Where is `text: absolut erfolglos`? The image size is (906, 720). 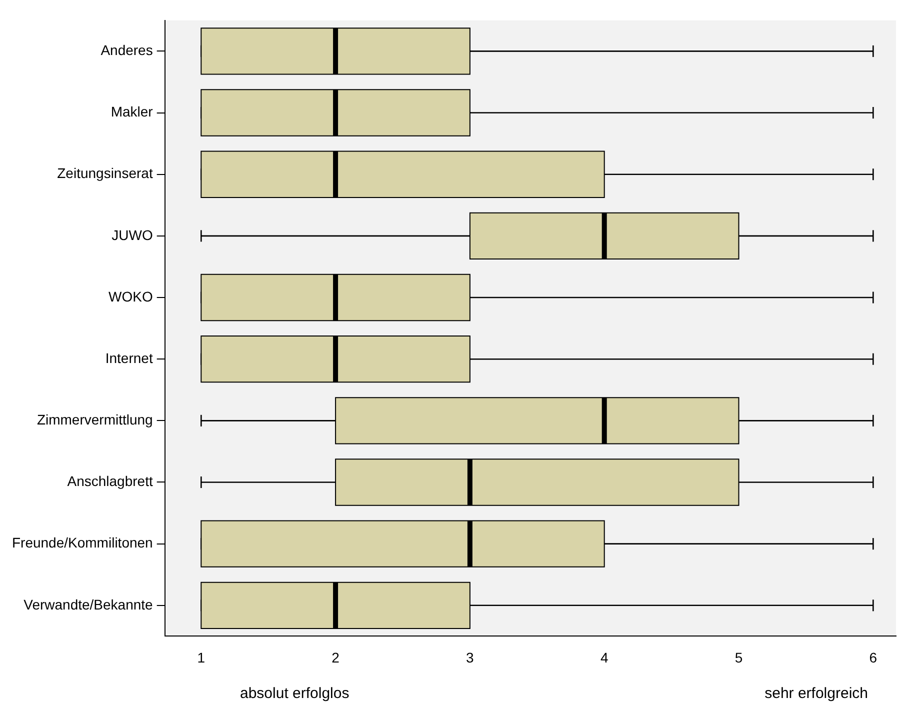 text: absolut erfolglos is located at coordinates (295, 693).